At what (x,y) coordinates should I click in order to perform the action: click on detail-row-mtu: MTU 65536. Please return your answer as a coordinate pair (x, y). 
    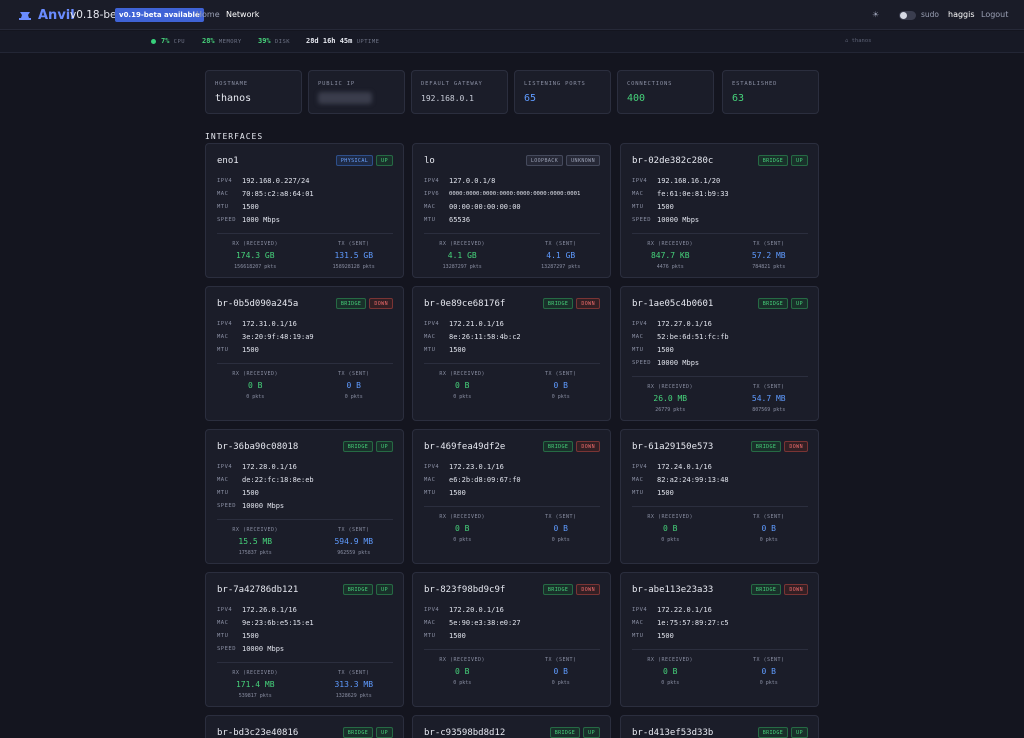
    Looking at the image, I should click on (513, 219).